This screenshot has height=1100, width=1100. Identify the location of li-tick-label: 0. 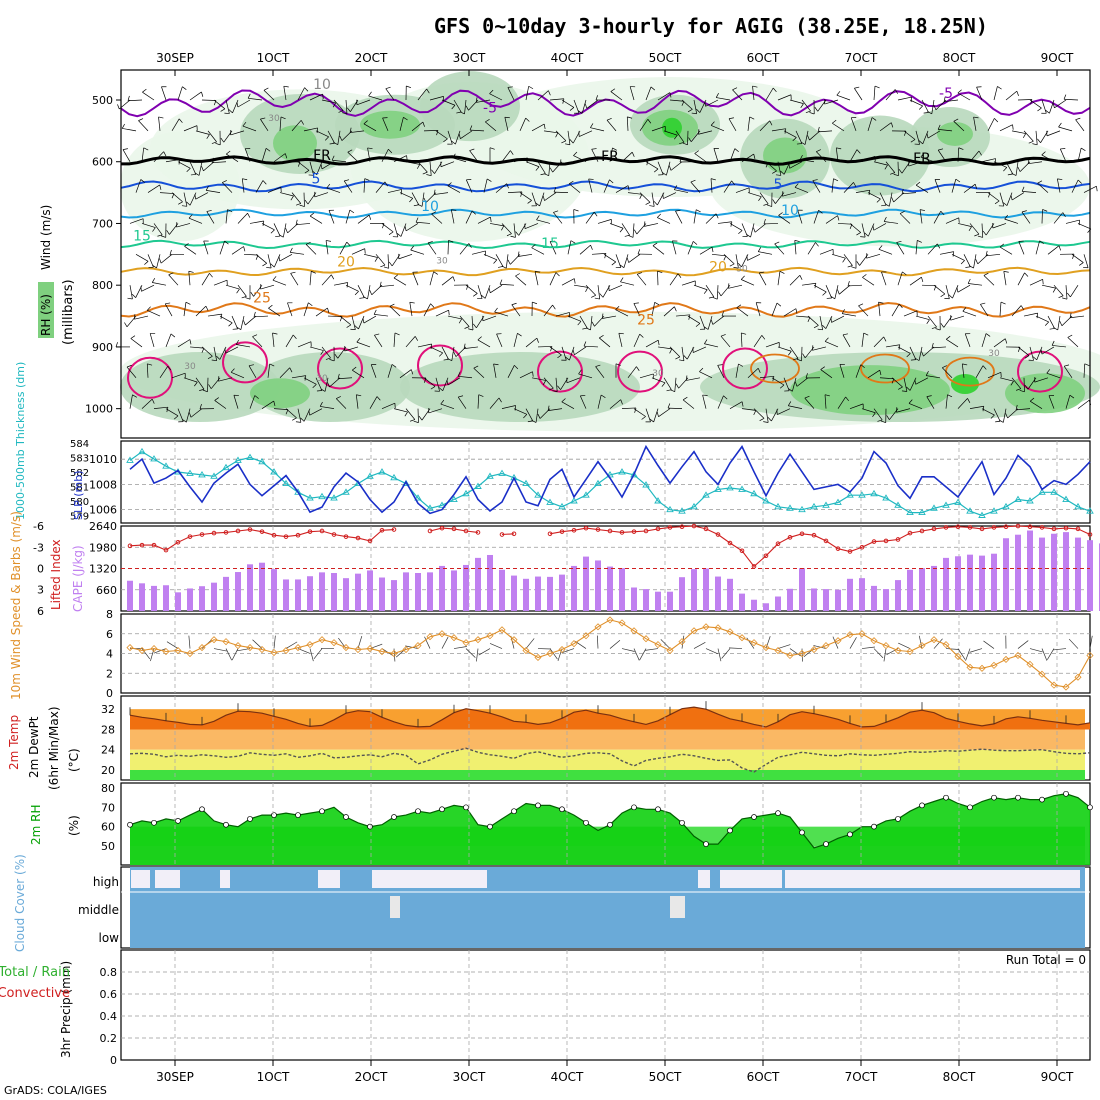
(40, 569).